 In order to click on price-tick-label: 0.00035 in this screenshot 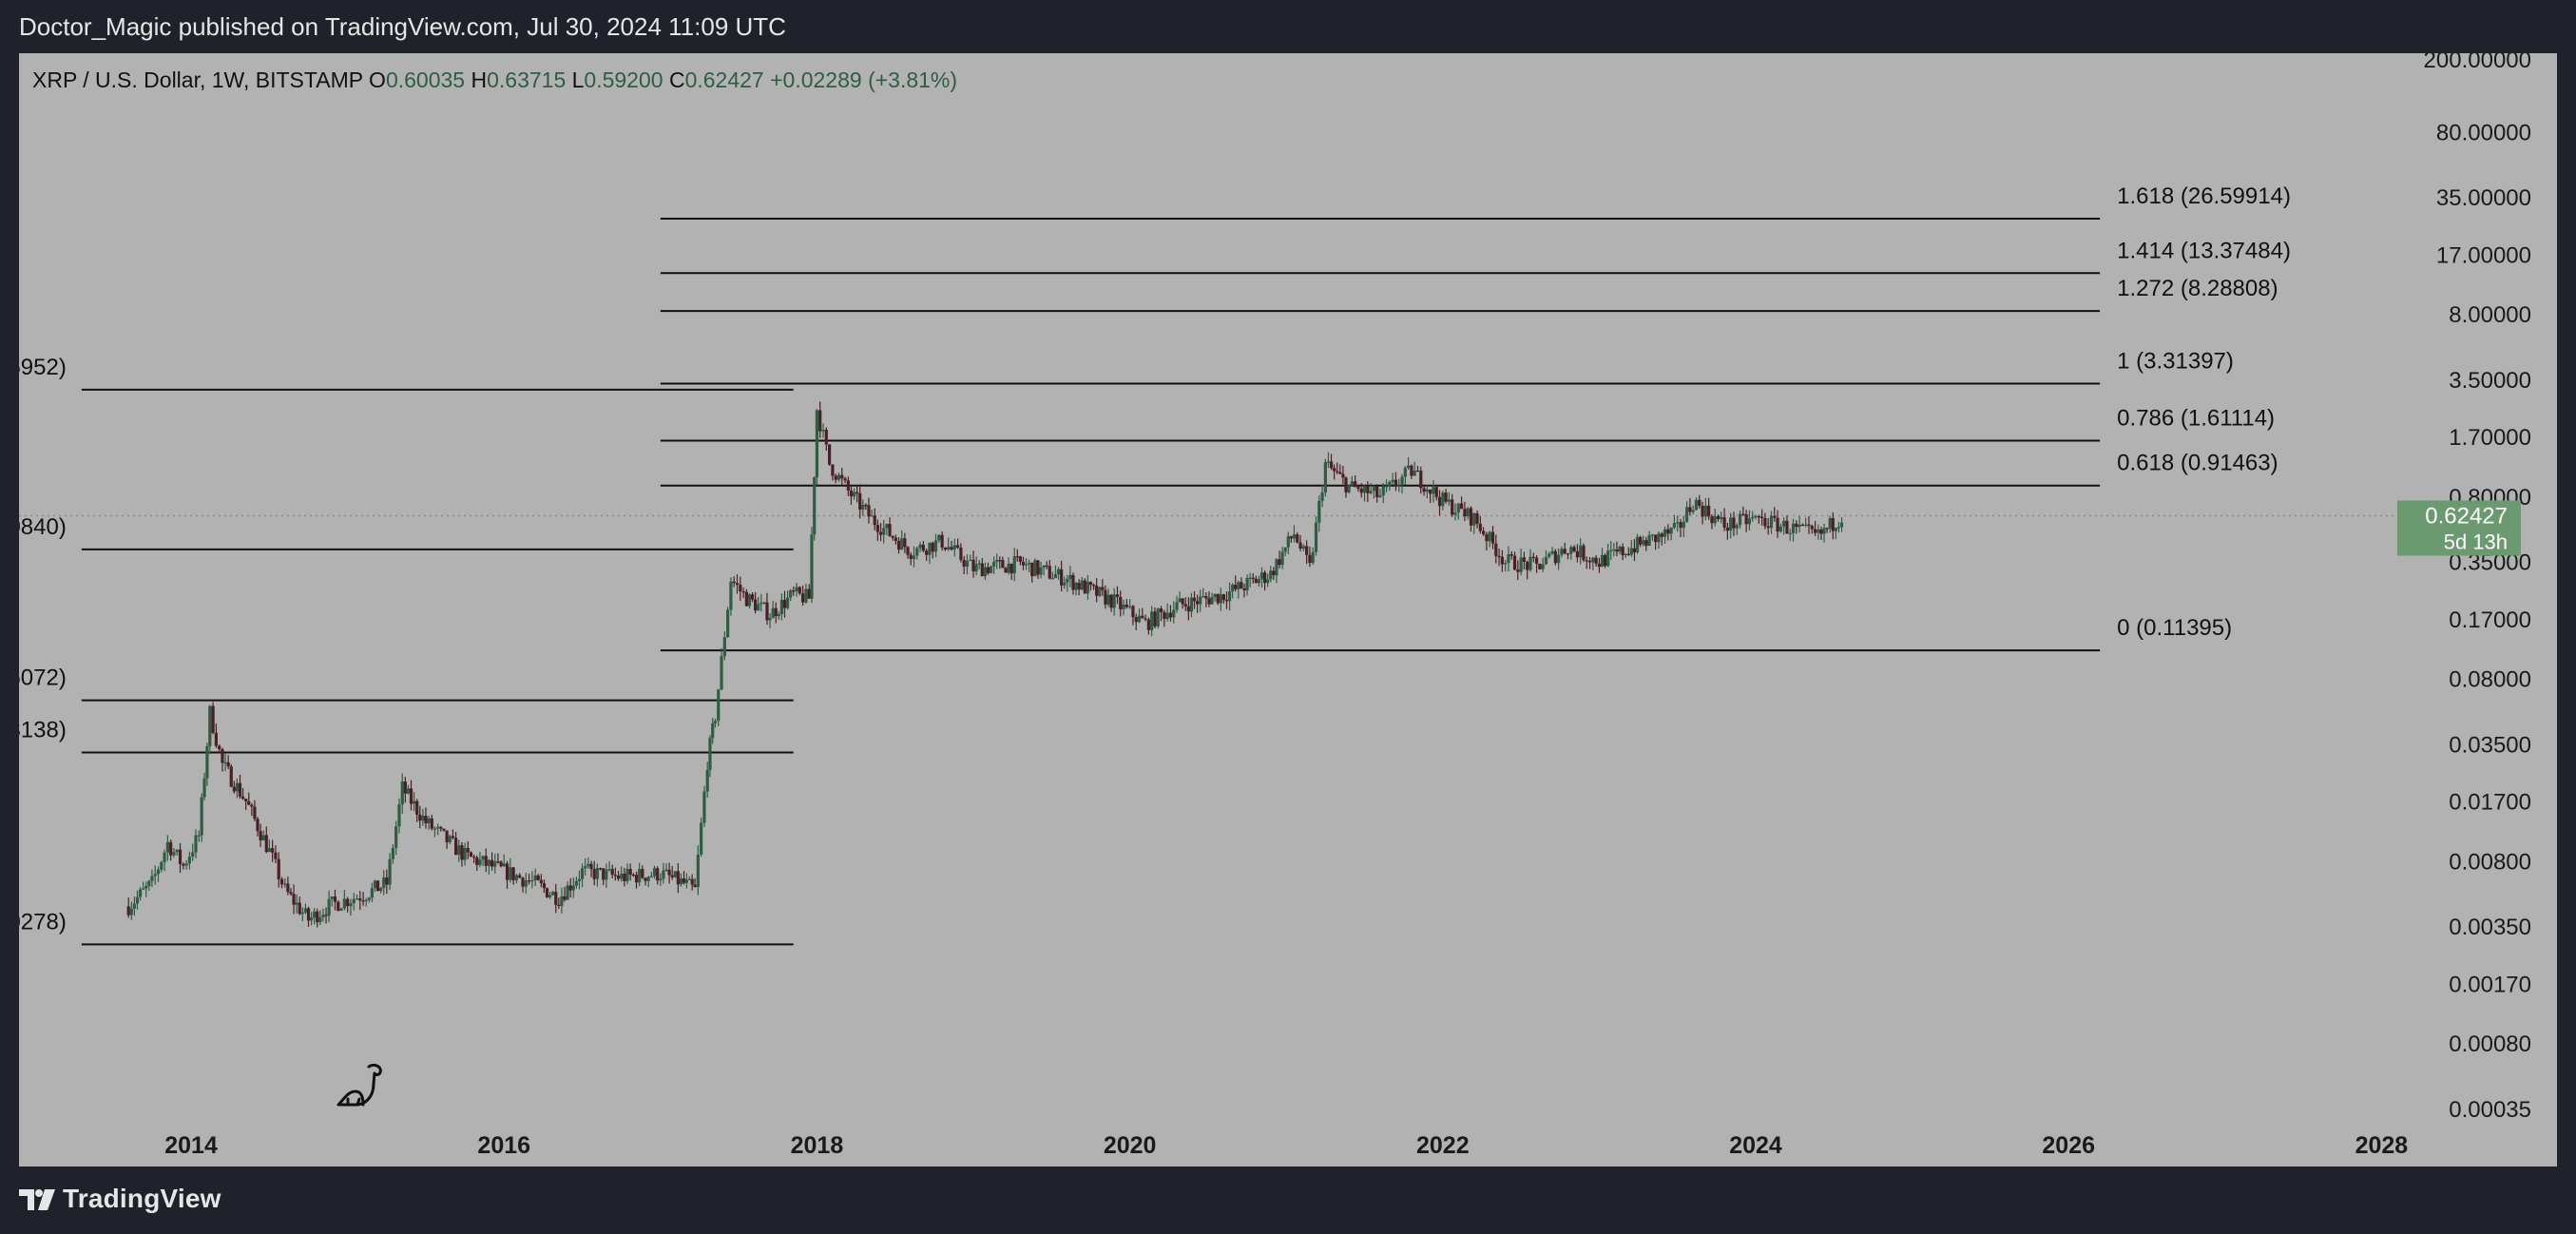, I will do `click(2490, 1110)`.